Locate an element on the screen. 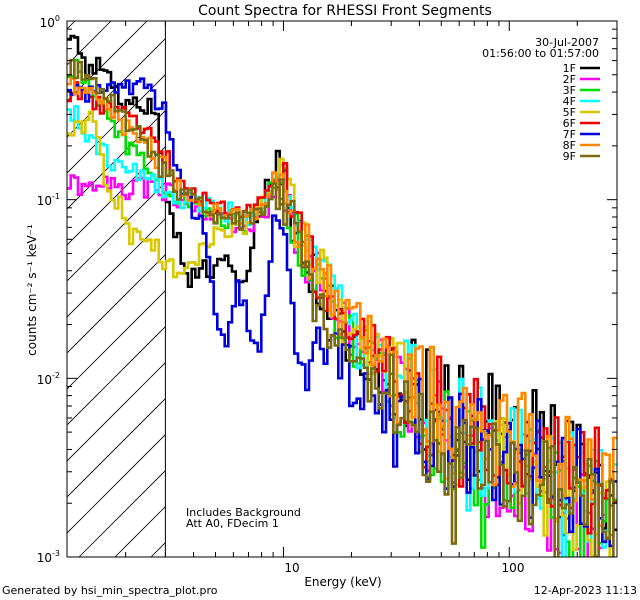 The height and width of the screenshot is (600, 640). annotation-background: Includes Background is located at coordinates (243, 512).